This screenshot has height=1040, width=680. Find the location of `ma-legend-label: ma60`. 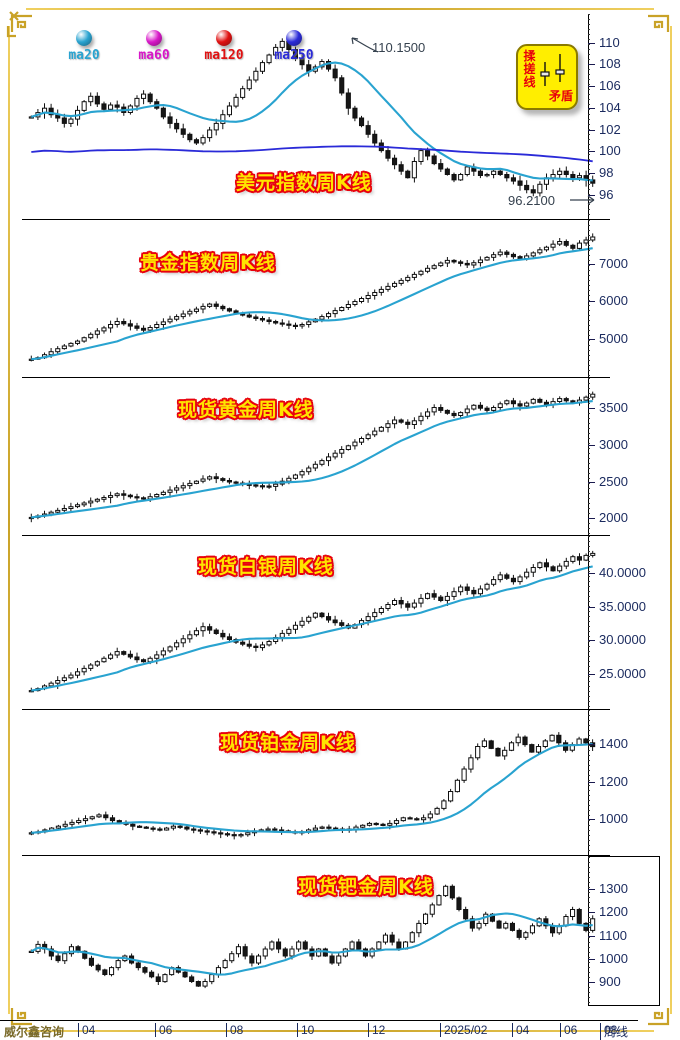

ma-legend-label: ma60 is located at coordinates (154, 55).